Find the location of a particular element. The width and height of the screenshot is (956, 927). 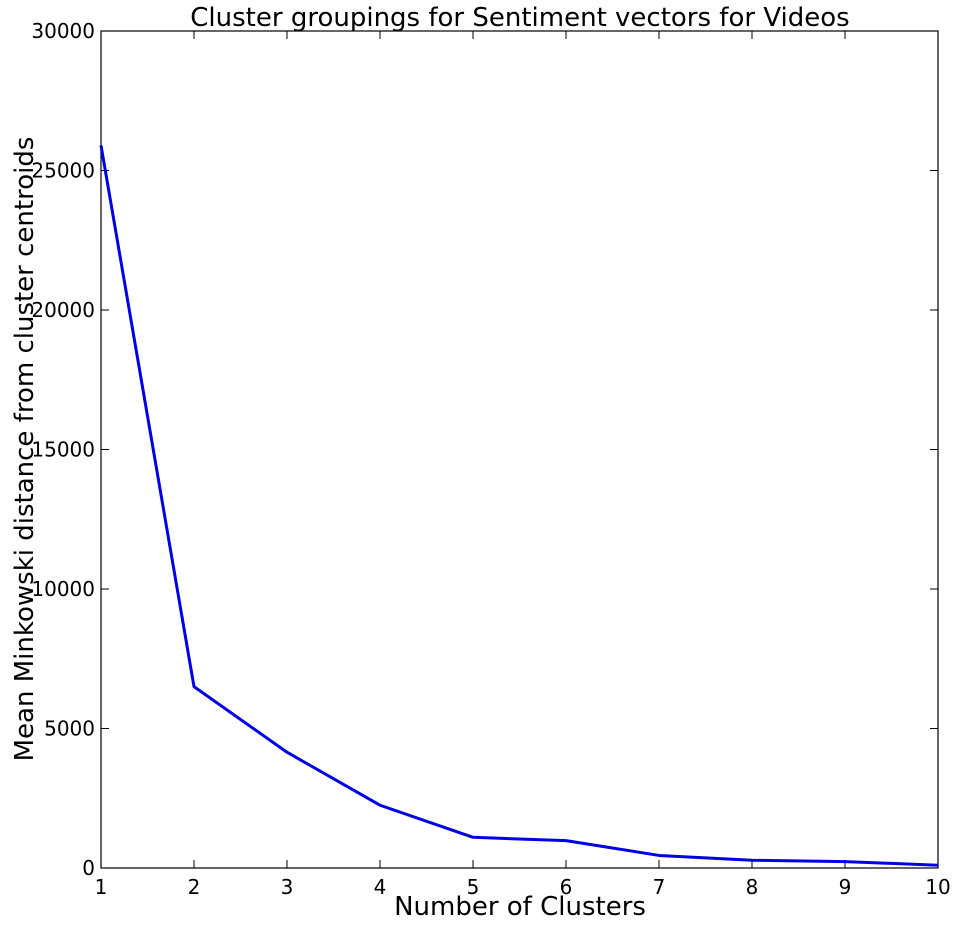

x-tick-label: 10 is located at coordinates (937, 887).